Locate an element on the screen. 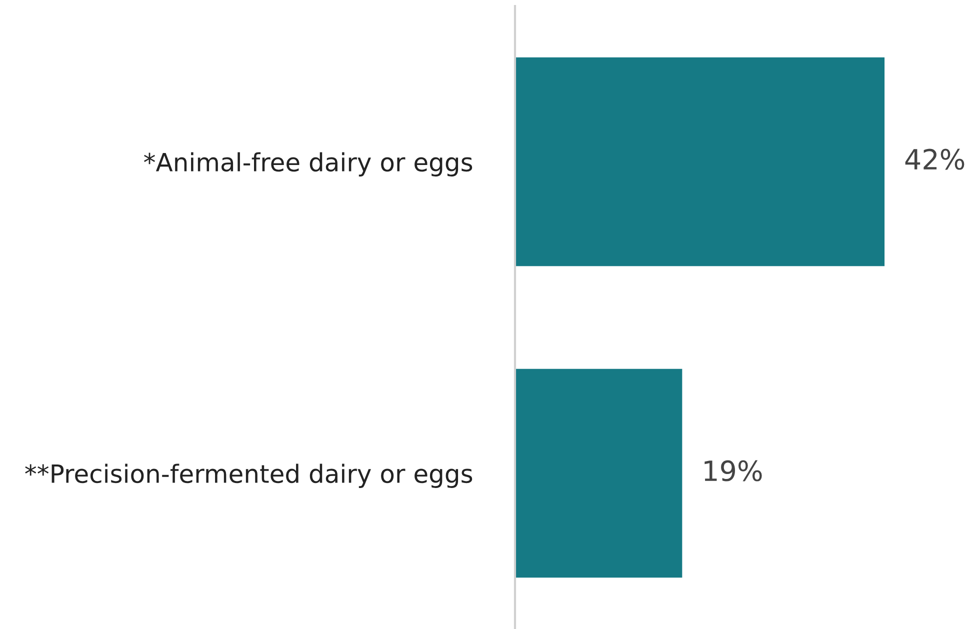 Image resolution: width=970 pixels, height=629 pixels. y-tick-label: *Animal-free dairy or eggs is located at coordinates (308, 164).